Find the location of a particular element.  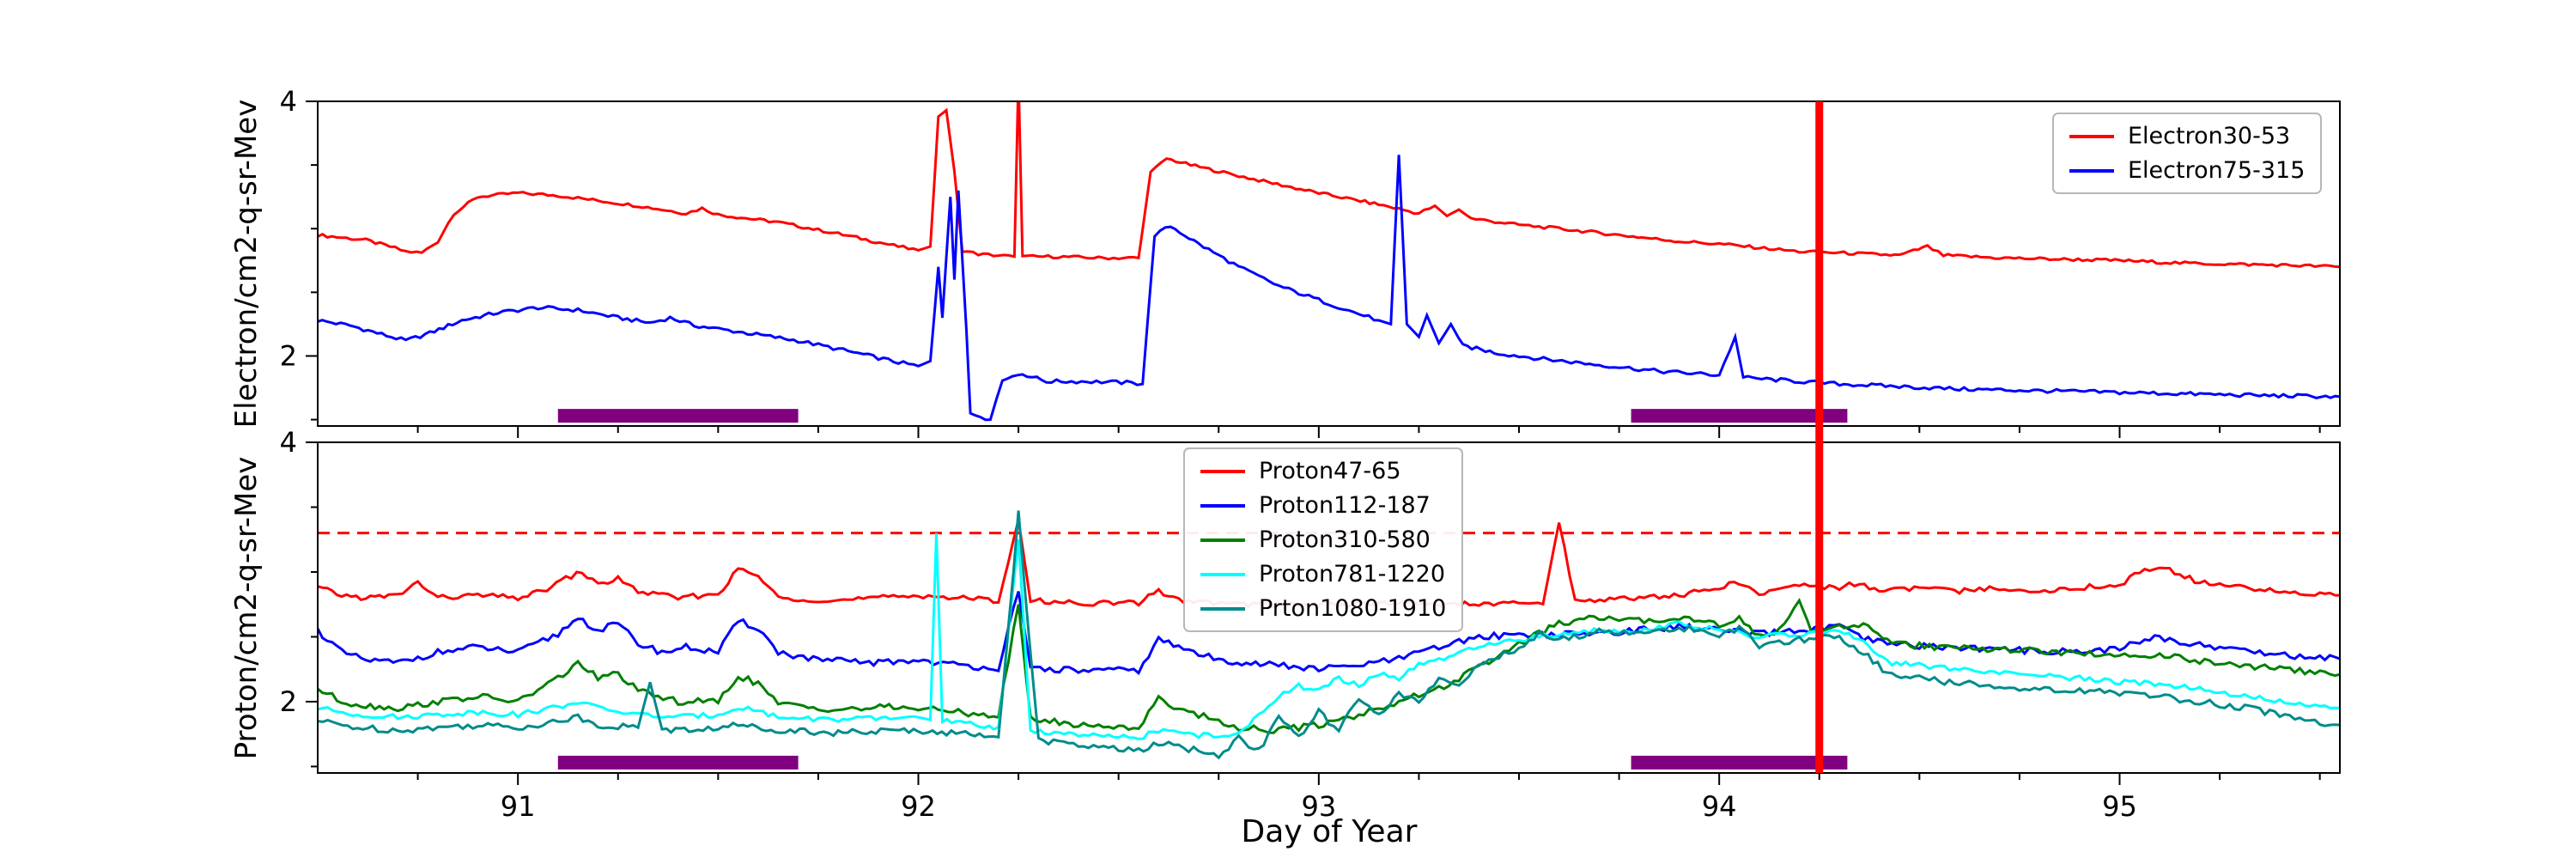

legend-label: Proton47-65 is located at coordinates (1330, 471).